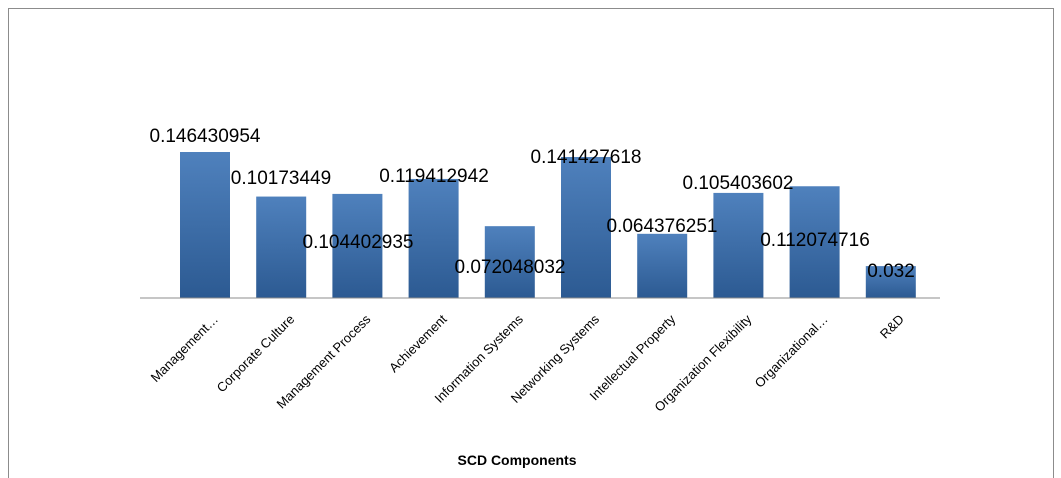  What do you see at coordinates (662, 226) in the screenshot?
I see `data-label: 0.064376251` at bounding box center [662, 226].